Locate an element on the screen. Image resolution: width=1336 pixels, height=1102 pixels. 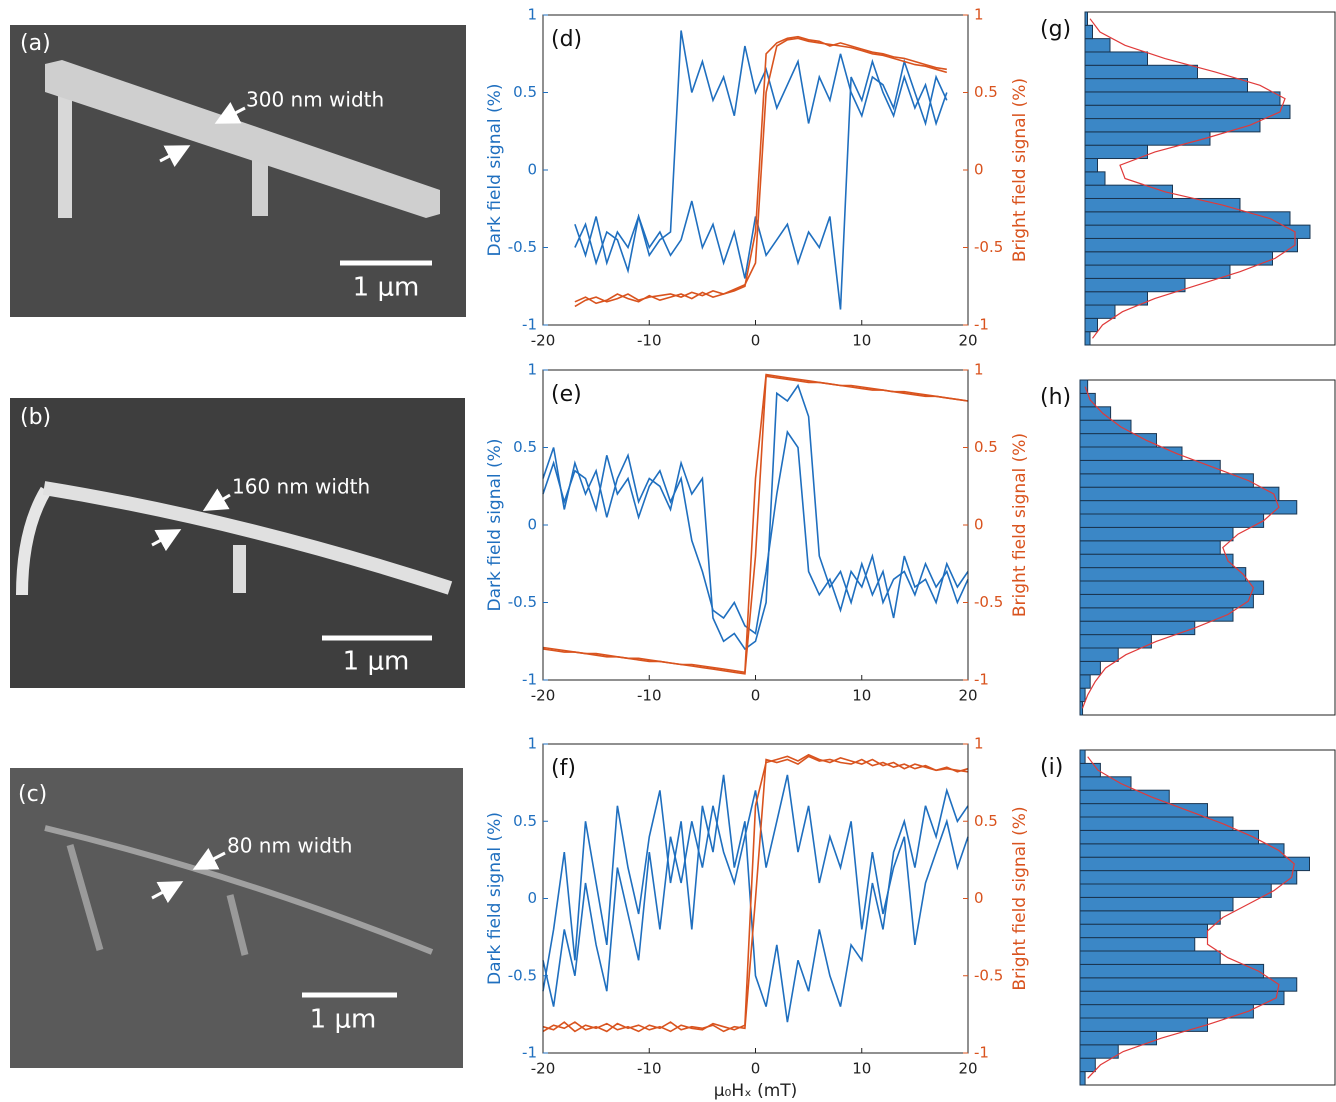
panel-label: (b) is located at coordinates (35, 417).